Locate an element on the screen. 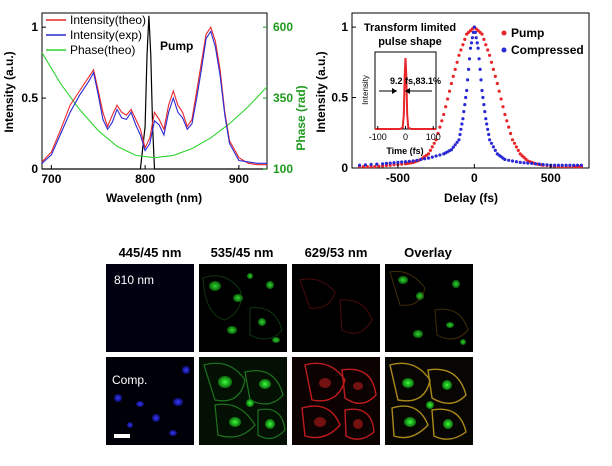  inset-x-tick-label: 0 is located at coordinates (405, 137).